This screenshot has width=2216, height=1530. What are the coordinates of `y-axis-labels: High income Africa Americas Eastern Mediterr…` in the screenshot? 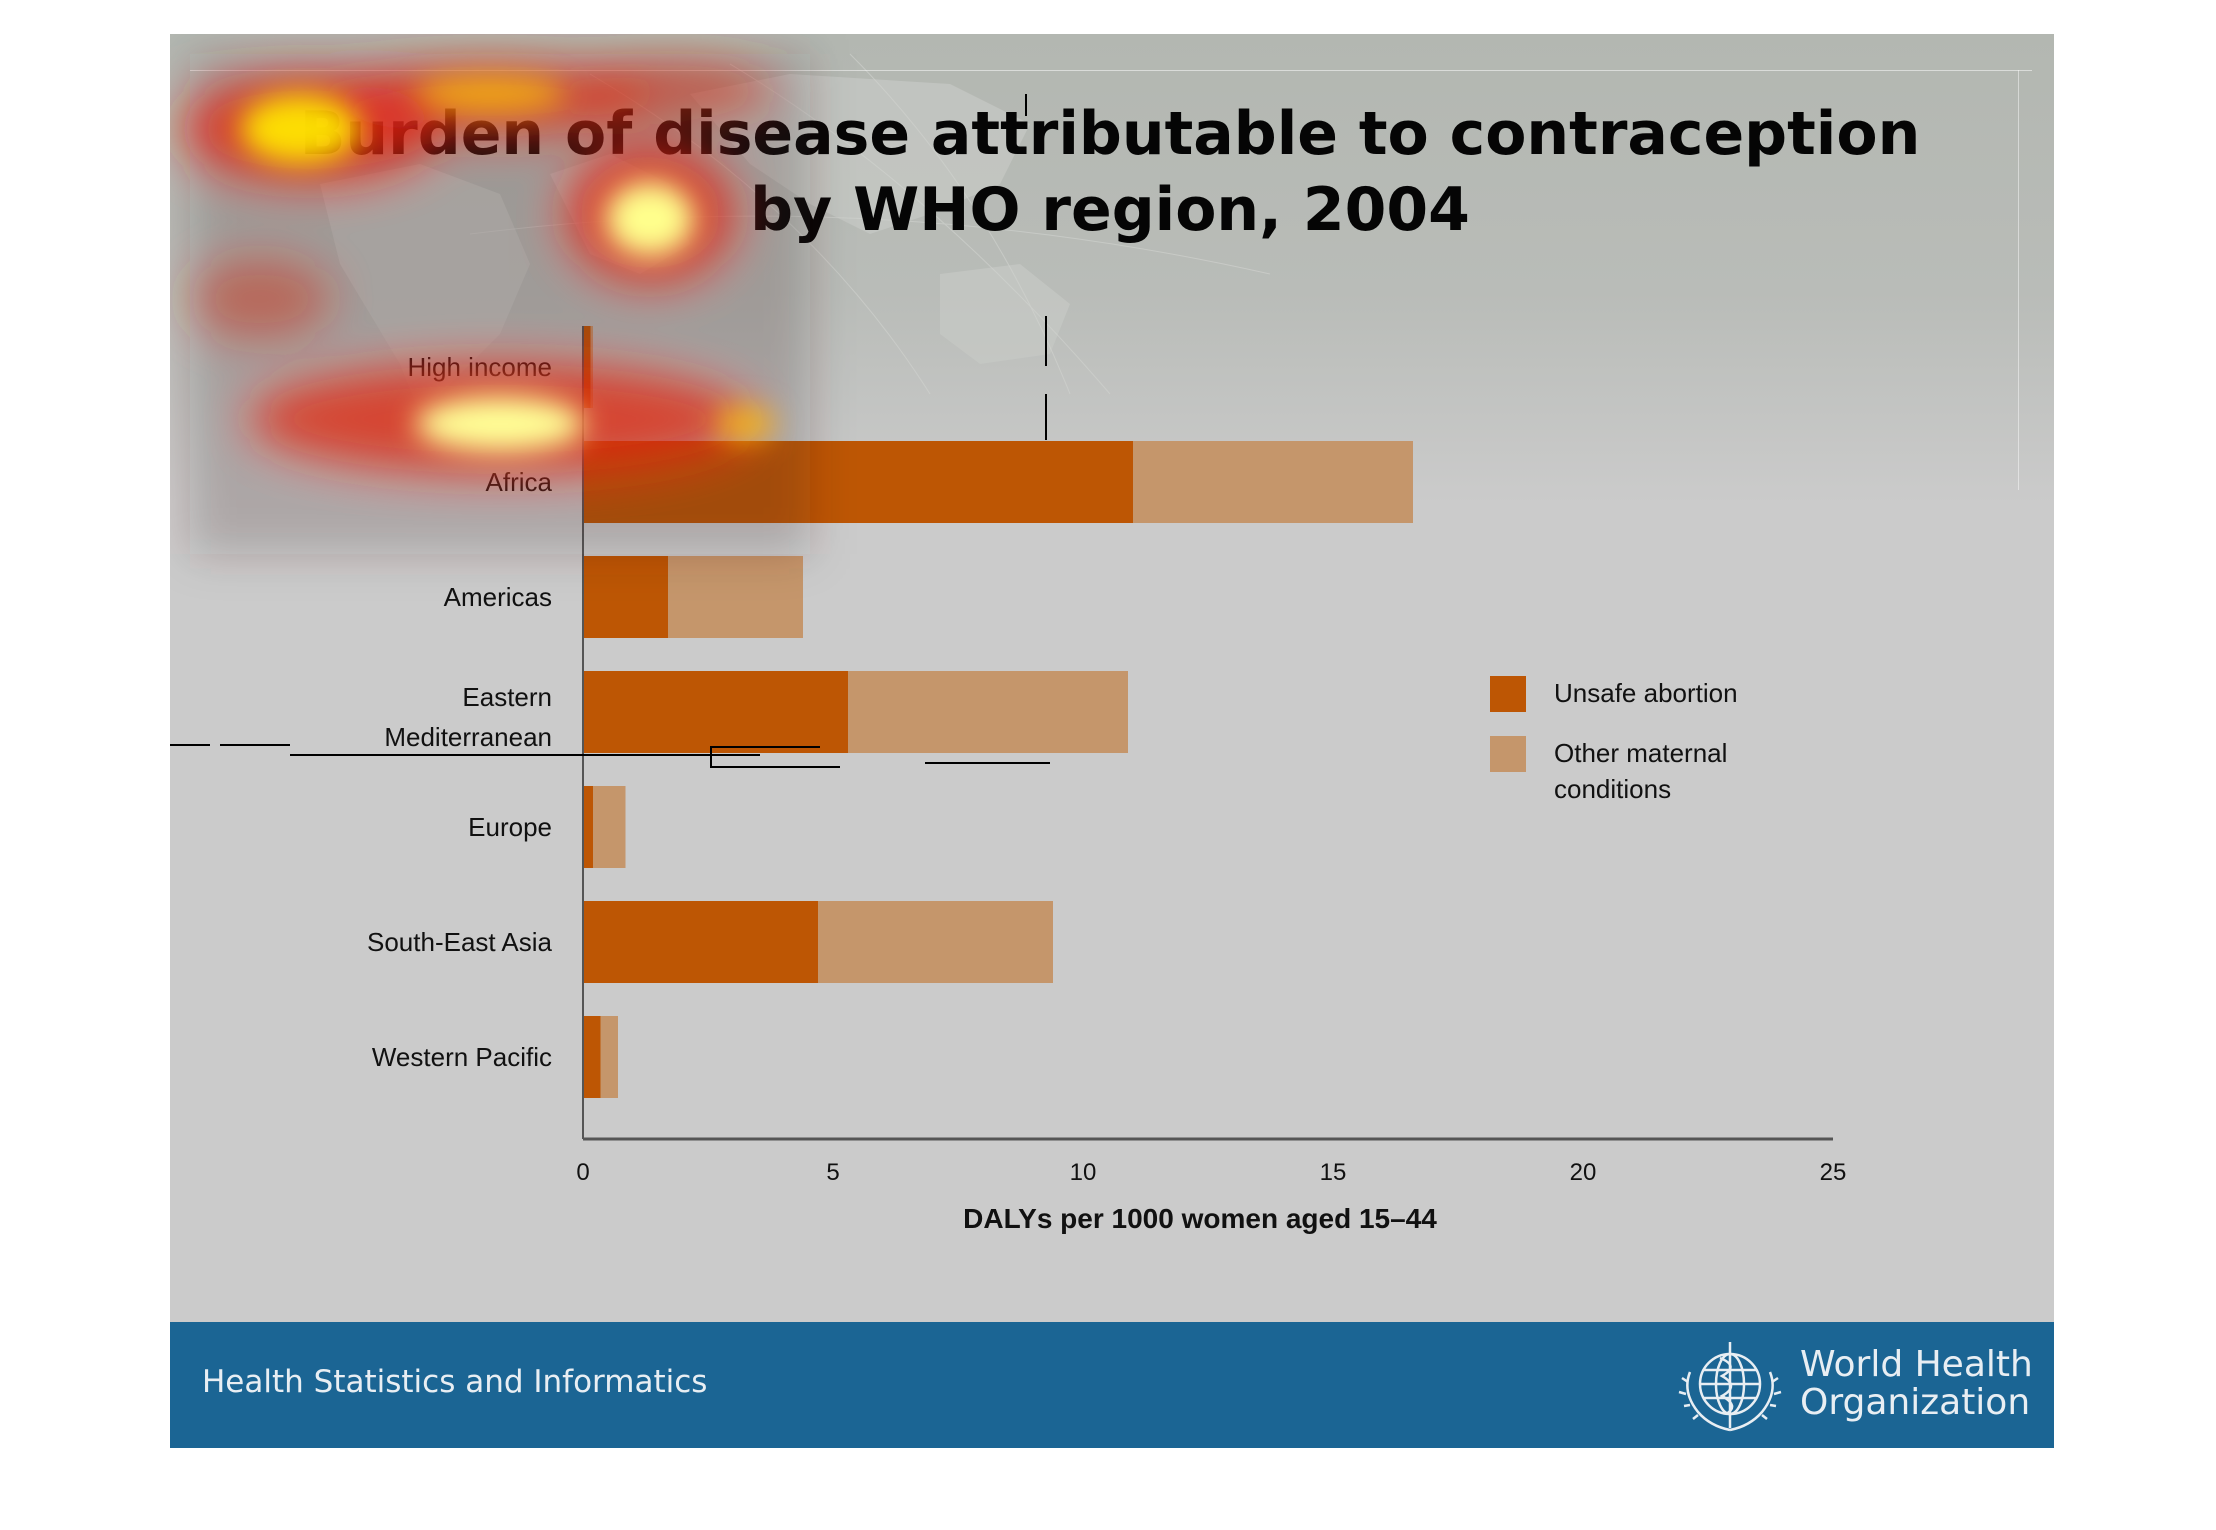 It's located at (460, 712).